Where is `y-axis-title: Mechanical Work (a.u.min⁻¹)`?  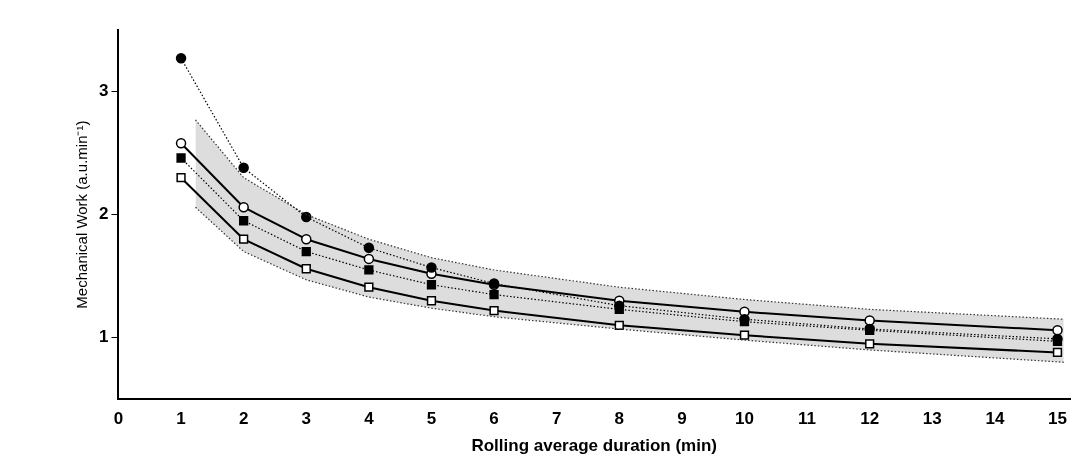 y-axis-title: Mechanical Work (a.u.min⁻¹) is located at coordinates (82, 214).